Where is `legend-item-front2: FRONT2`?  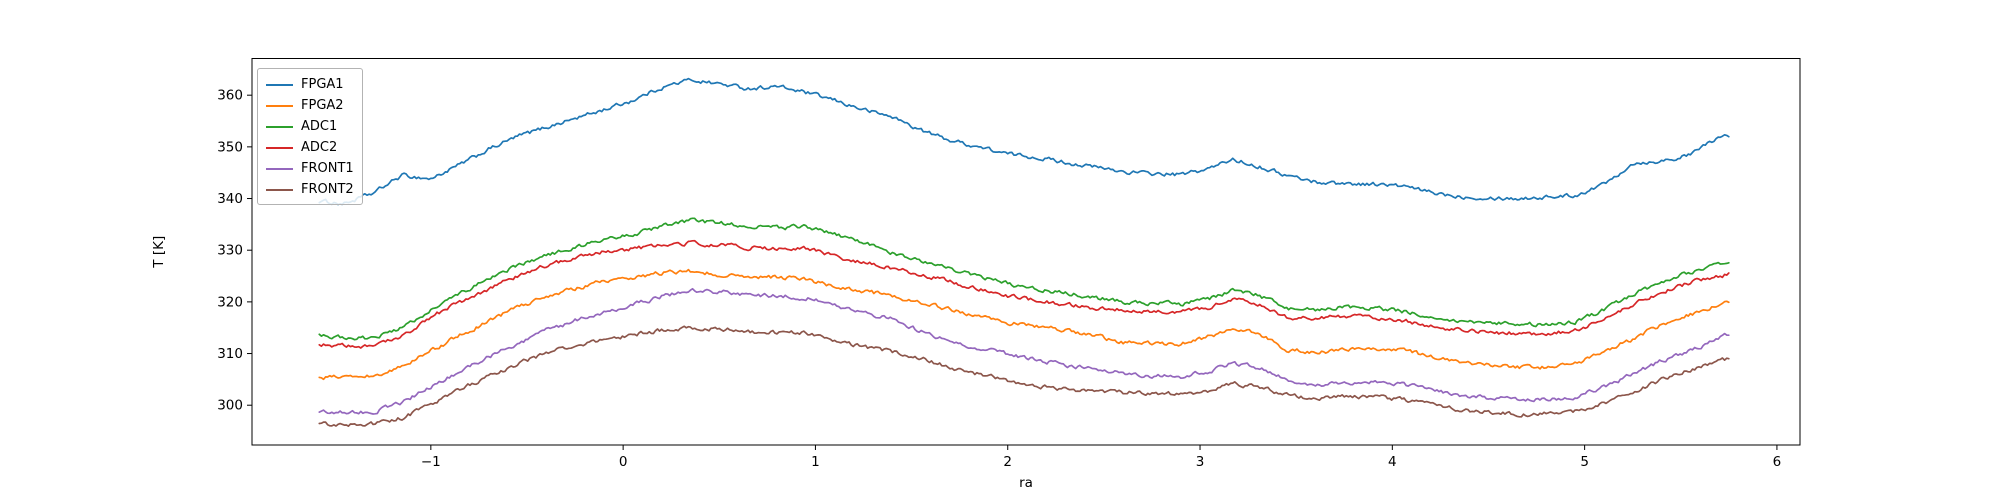 legend-item-front2: FRONT2 is located at coordinates (310, 189).